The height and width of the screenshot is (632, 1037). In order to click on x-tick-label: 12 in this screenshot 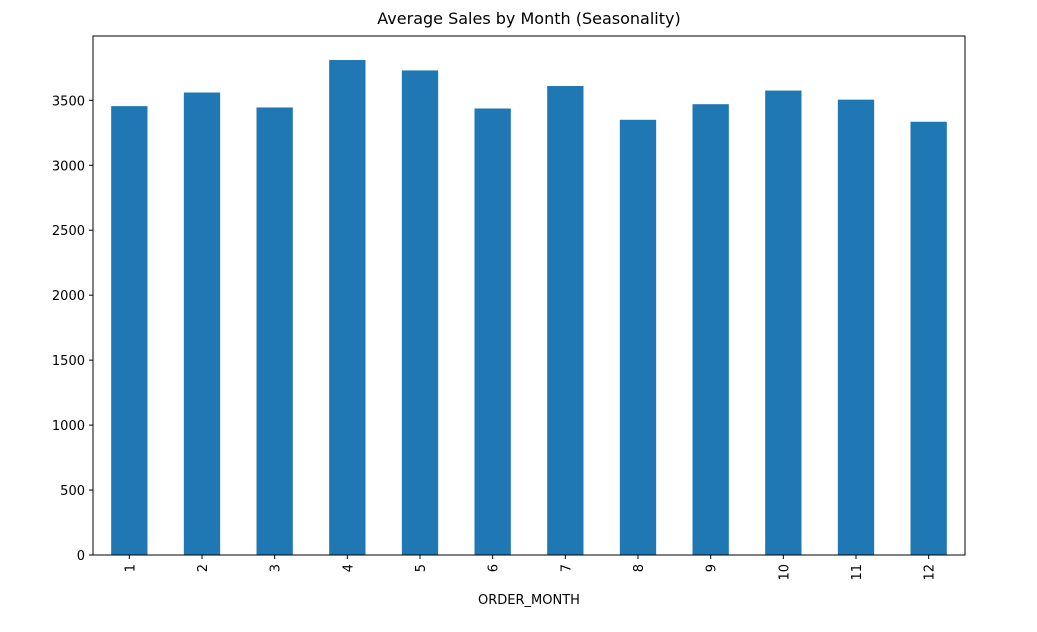, I will do `click(930, 572)`.